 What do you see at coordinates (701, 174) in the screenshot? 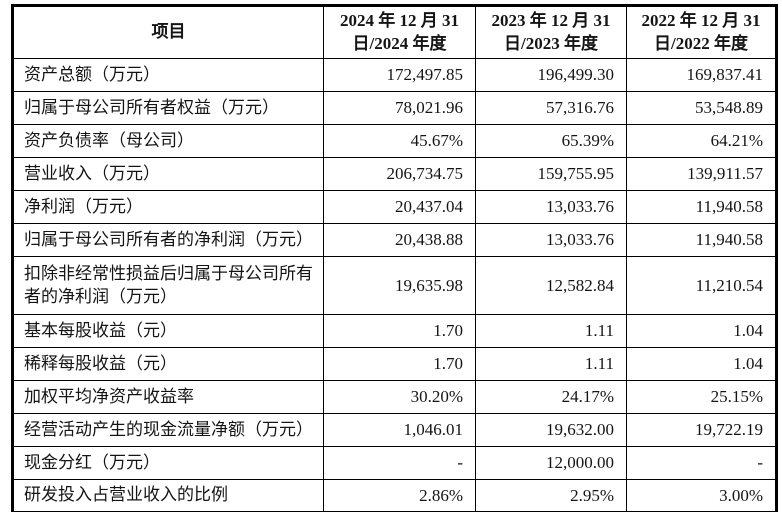
I see `cell-value: 139,911.57` at bounding box center [701, 174].